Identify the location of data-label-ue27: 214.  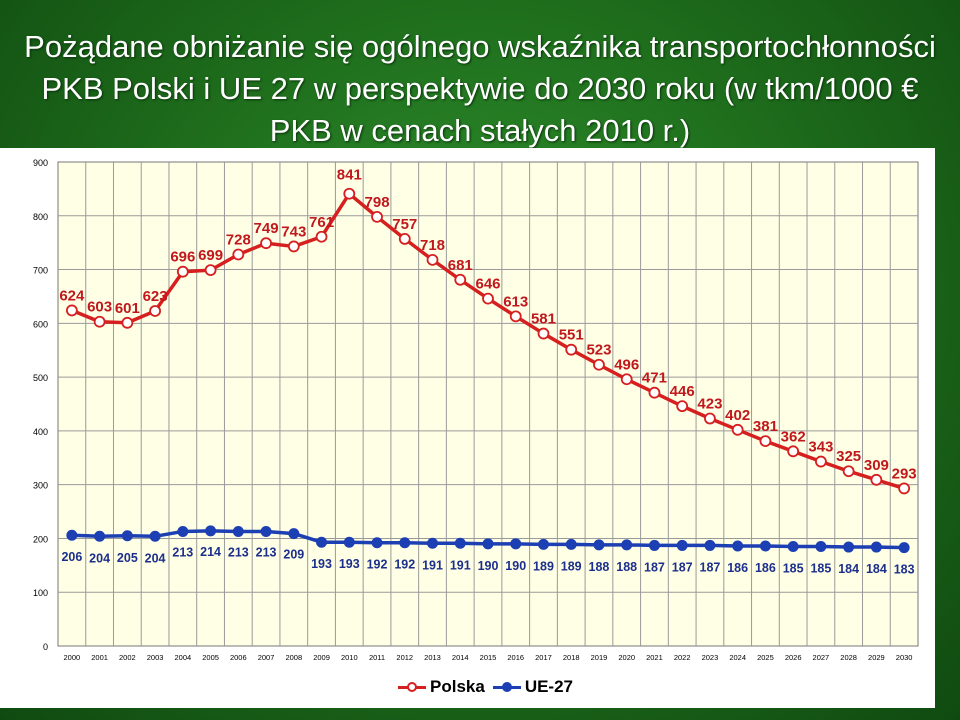
(210, 552).